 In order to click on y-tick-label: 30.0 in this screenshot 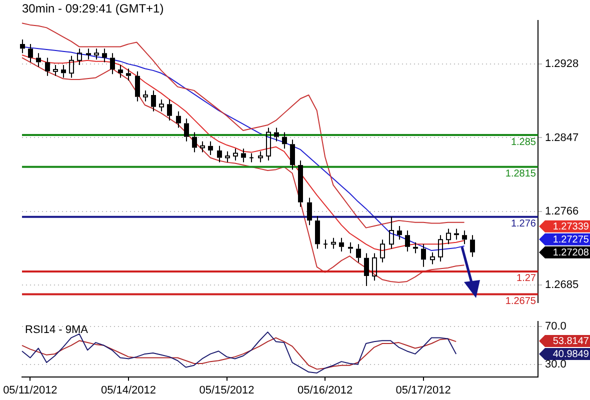, I will do `click(555, 364)`.